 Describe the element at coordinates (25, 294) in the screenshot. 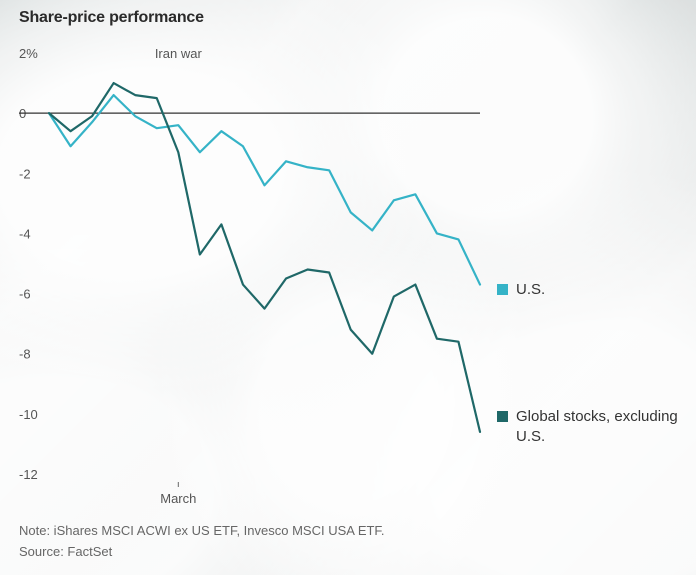

I see `y-tick-label: -6` at that location.